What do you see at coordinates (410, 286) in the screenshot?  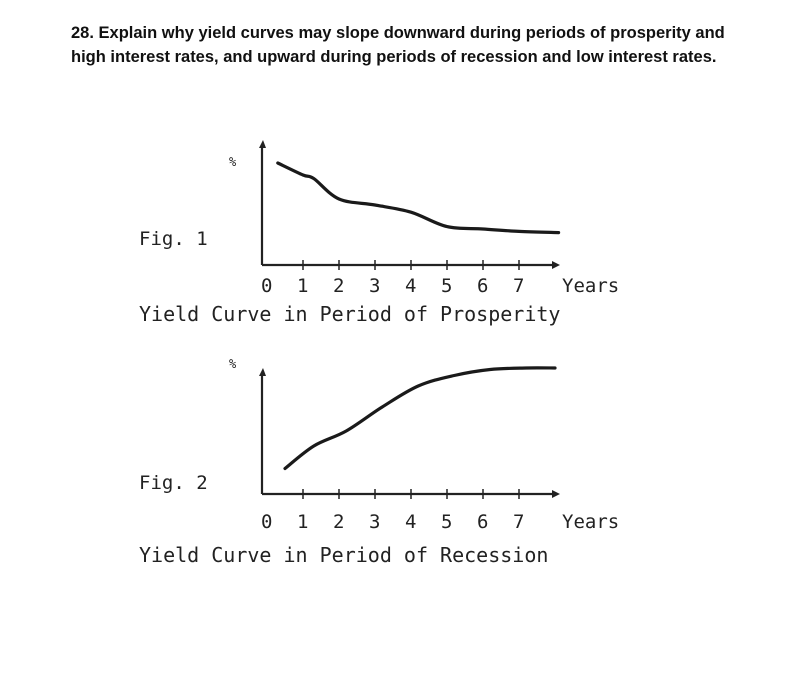 I see `fig1-x-tick-label: 4` at bounding box center [410, 286].